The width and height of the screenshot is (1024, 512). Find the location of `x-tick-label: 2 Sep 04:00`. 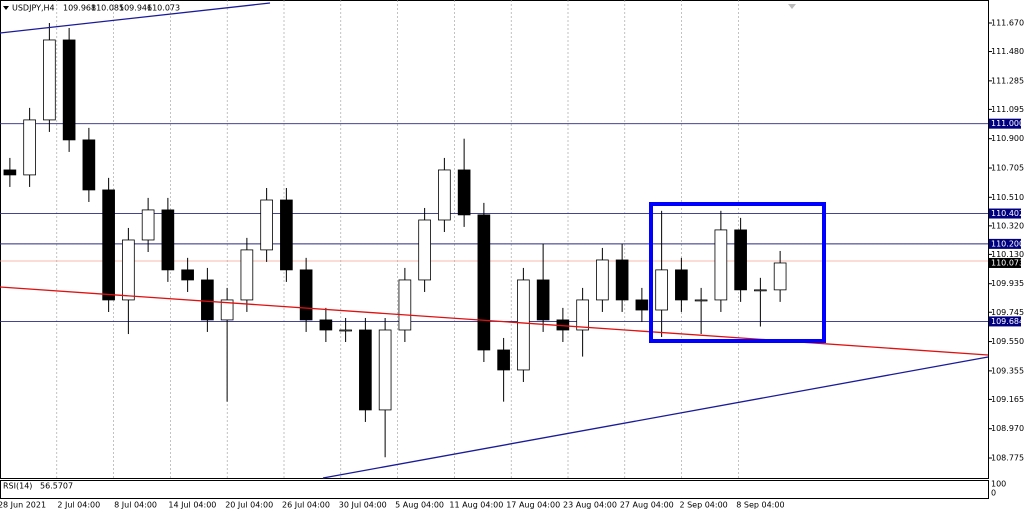

x-tick-label: 2 Sep 04:00 is located at coordinates (703, 505).